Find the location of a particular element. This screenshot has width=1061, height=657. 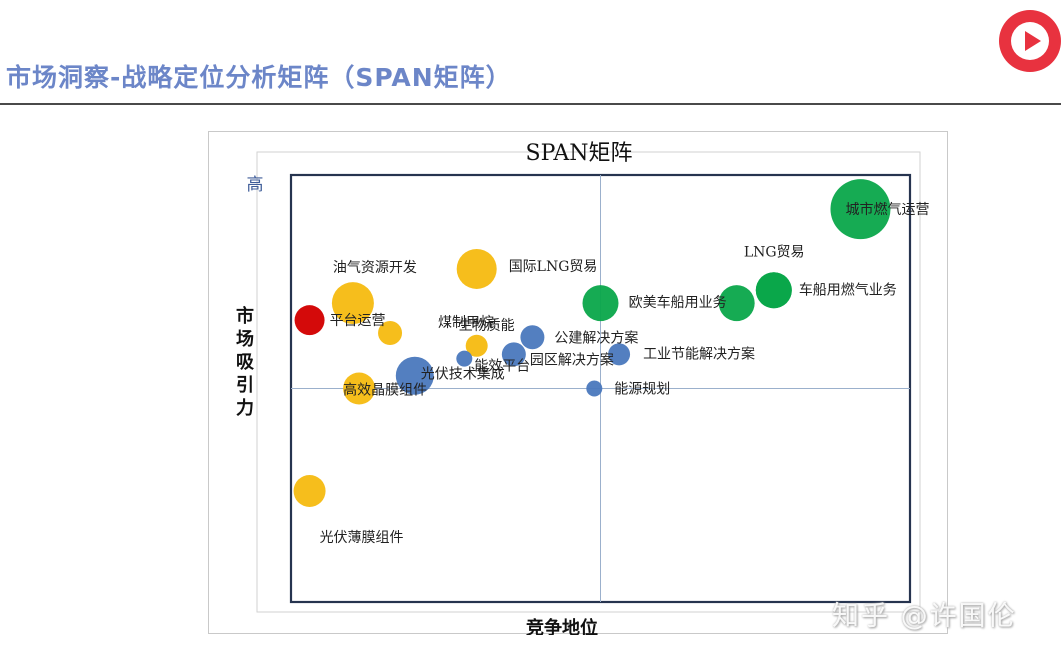

slide-title: 市场洞察-战略定位分析矩阵（SPAN矩阵） is located at coordinates (259, 77).